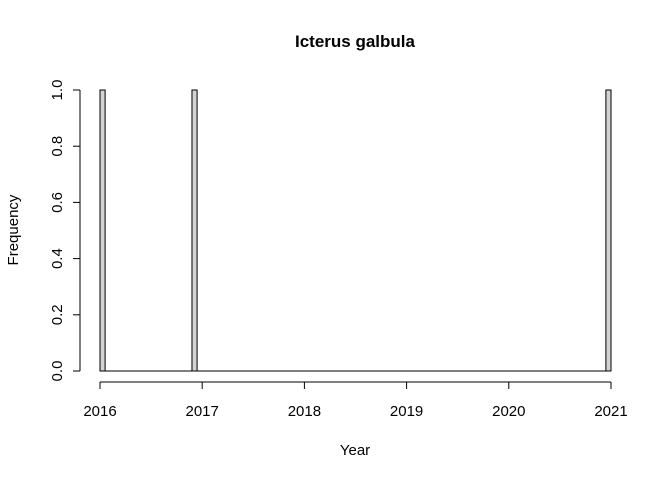 The width and height of the screenshot is (672, 480). I want to click on x-axis: 2016 2017 2018 2019 2020 2021, so click(355, 400).